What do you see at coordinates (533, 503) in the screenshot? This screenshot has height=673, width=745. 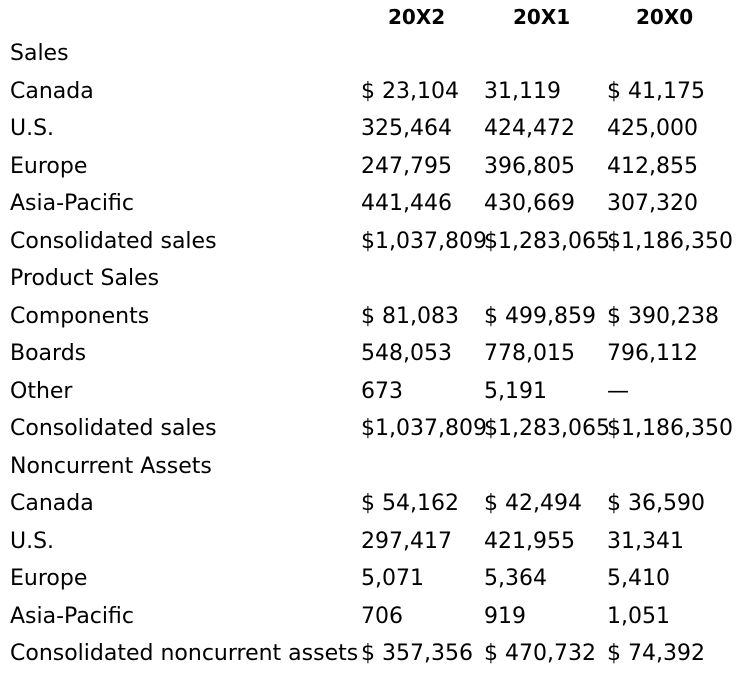 I see `value-20x1: $ 42,494` at bounding box center [533, 503].